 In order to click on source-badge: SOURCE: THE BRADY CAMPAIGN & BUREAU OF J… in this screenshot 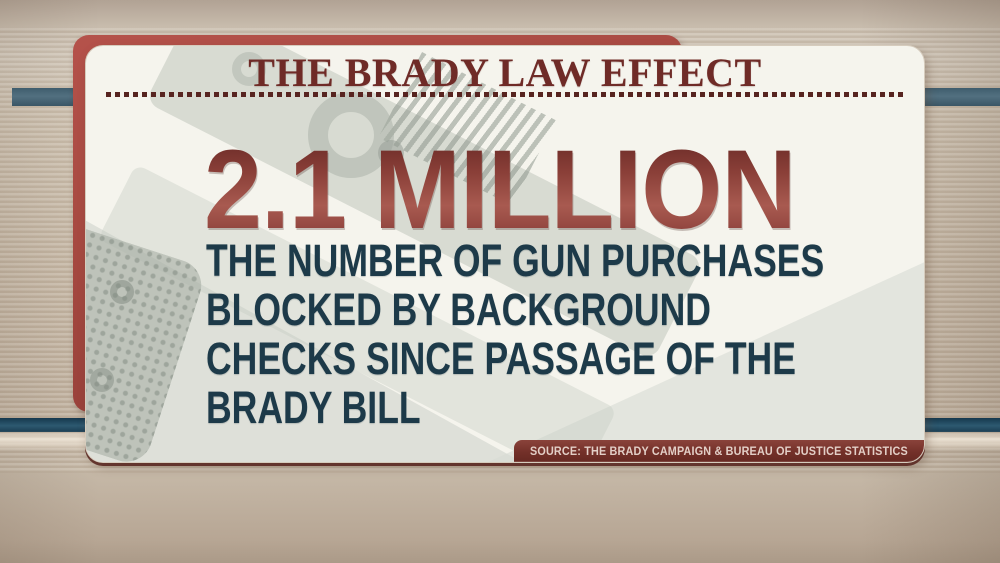, I will do `click(719, 451)`.